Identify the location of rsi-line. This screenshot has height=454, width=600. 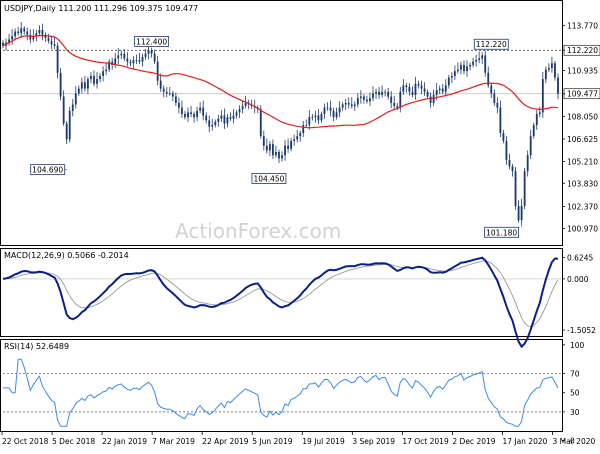
(281, 392).